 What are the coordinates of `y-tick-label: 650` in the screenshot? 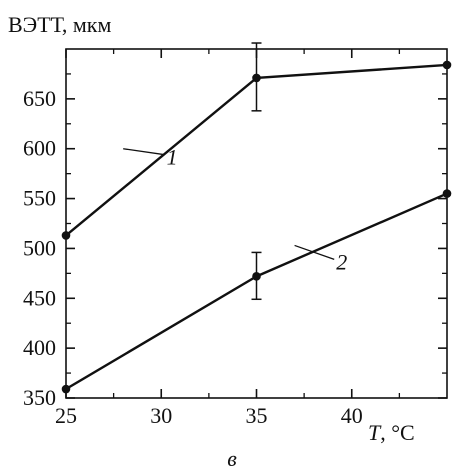 It's located at (39, 98).